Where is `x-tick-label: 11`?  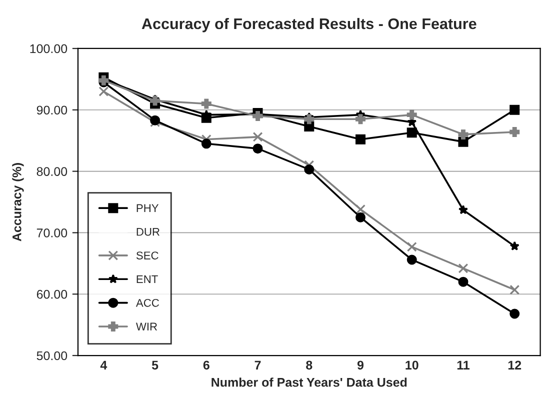
x-tick-label: 11 is located at coordinates (463, 365).